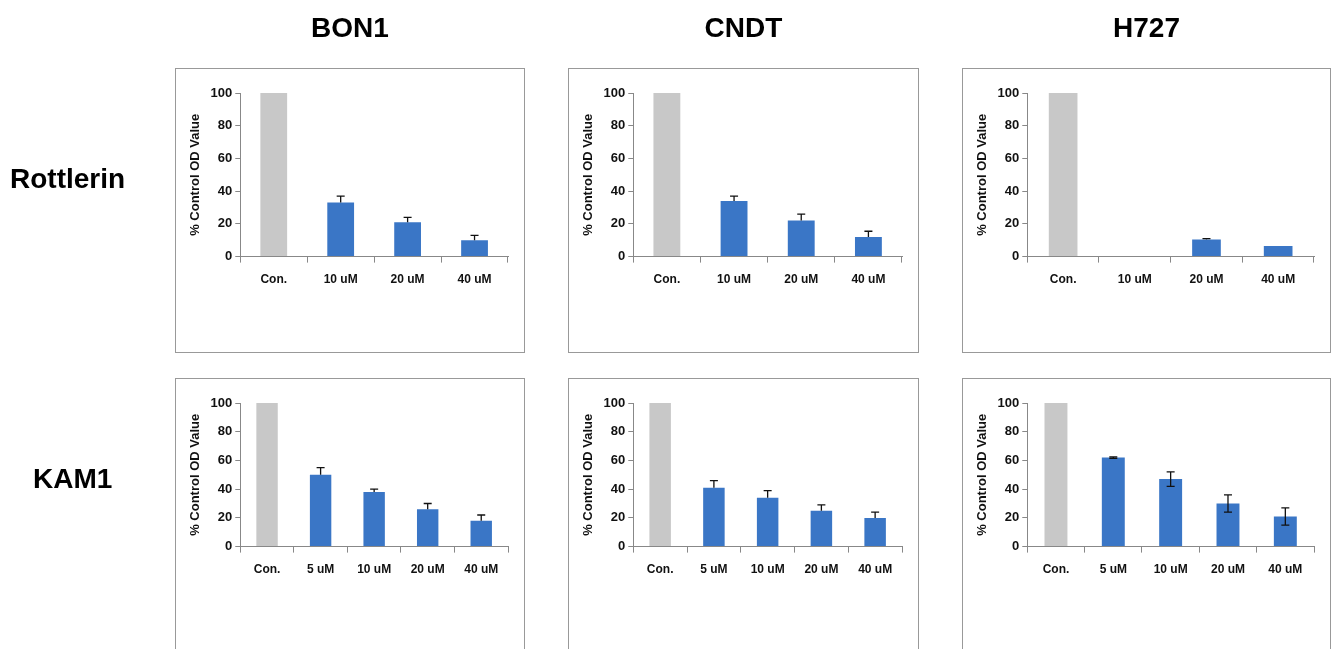  What do you see at coordinates (350, 28) in the screenshot?
I see `chart-title: BON1` at bounding box center [350, 28].